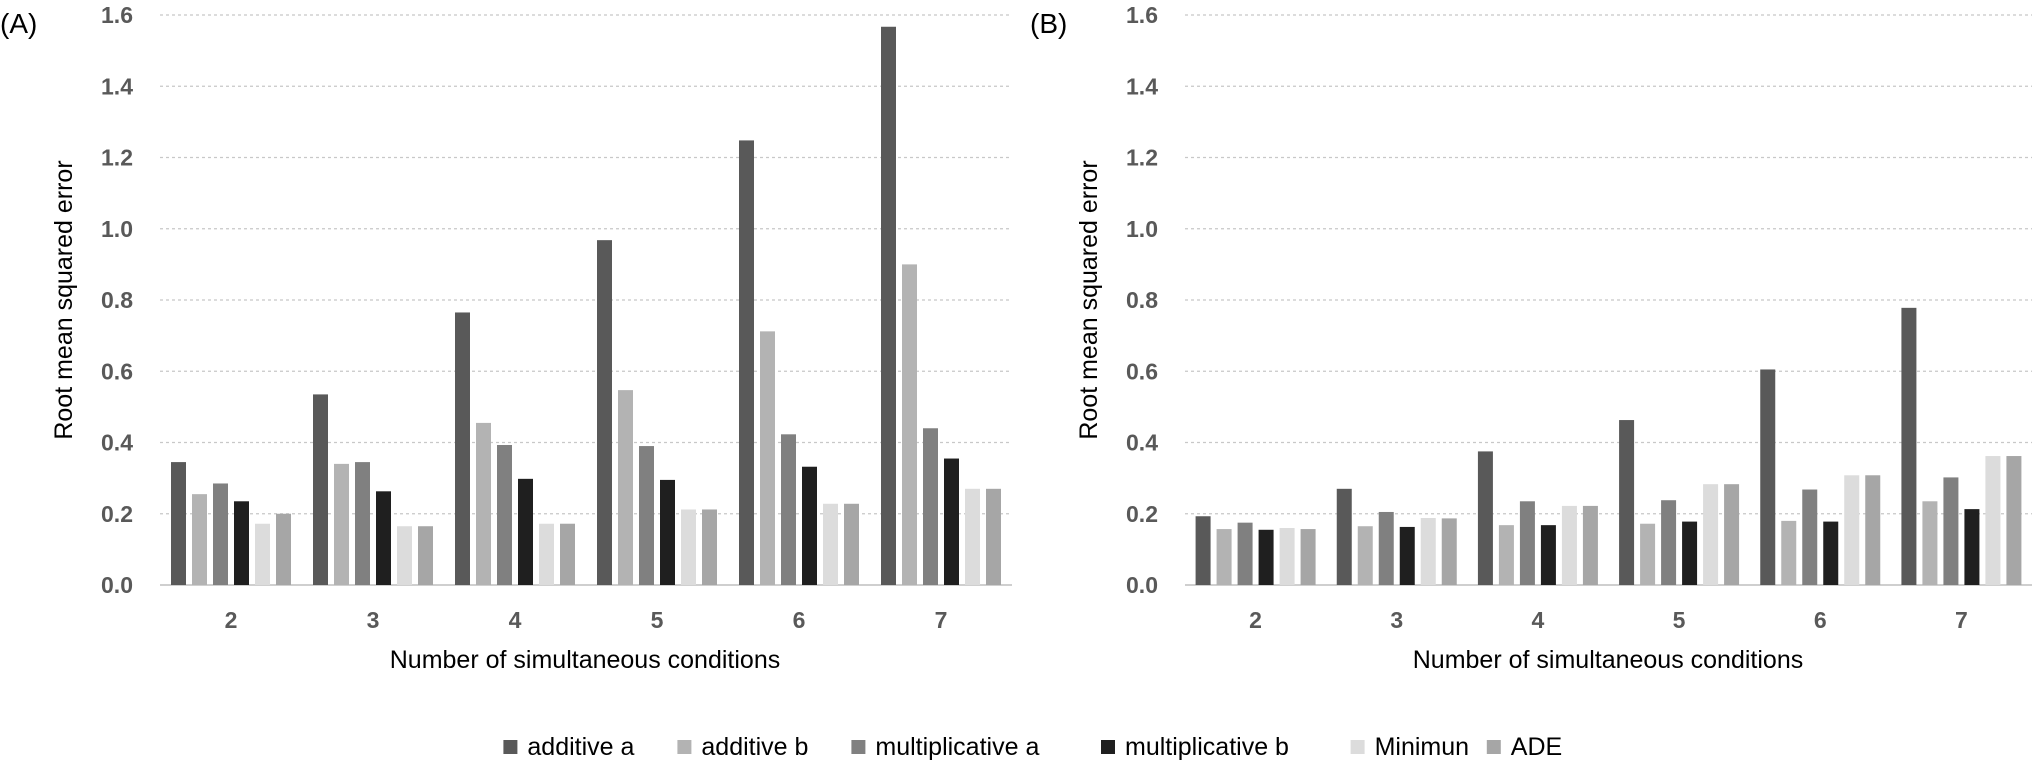 The image size is (2032, 771). What do you see at coordinates (941, 620) in the screenshot?
I see `x-tick-label: 7` at bounding box center [941, 620].